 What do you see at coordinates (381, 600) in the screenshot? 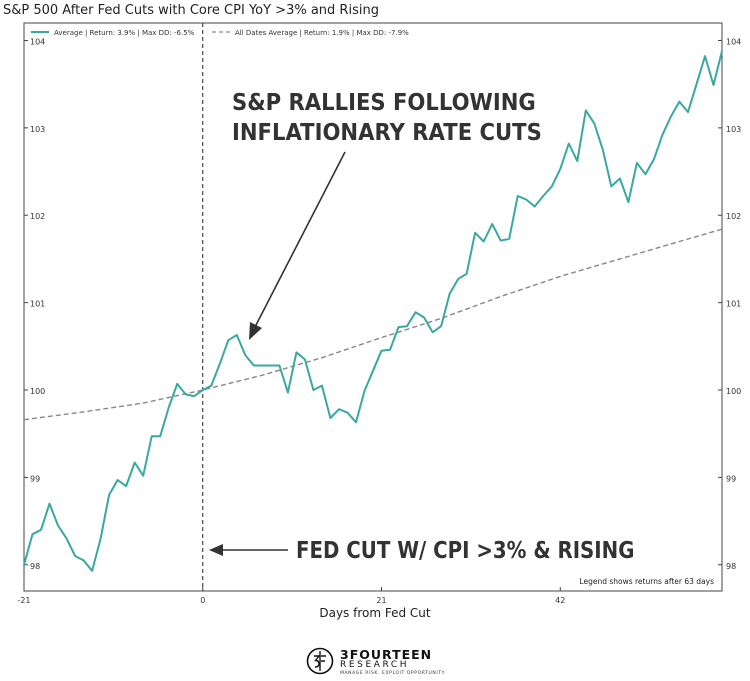
I see `x-tick-label: 21` at bounding box center [381, 600].